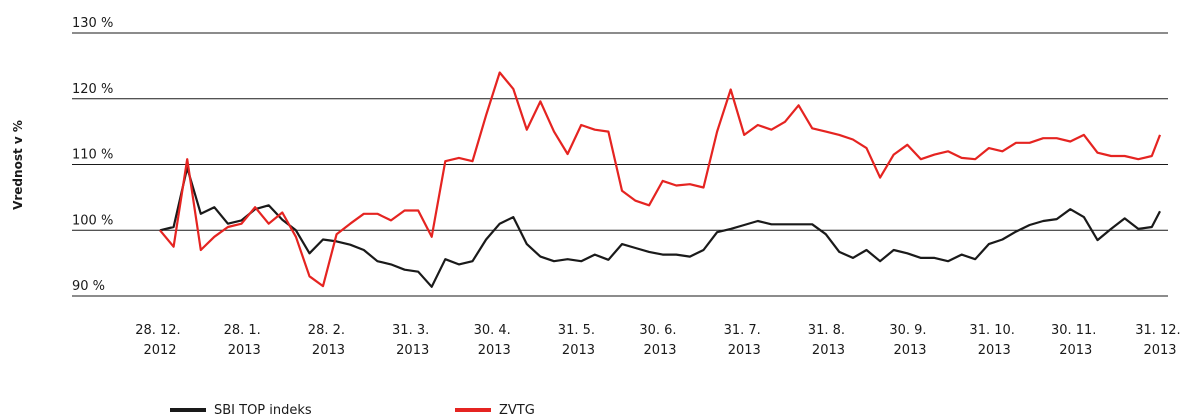  Describe the element at coordinates (263, 410) in the screenshot. I see `legend-label: SBI TOP indeks` at that location.